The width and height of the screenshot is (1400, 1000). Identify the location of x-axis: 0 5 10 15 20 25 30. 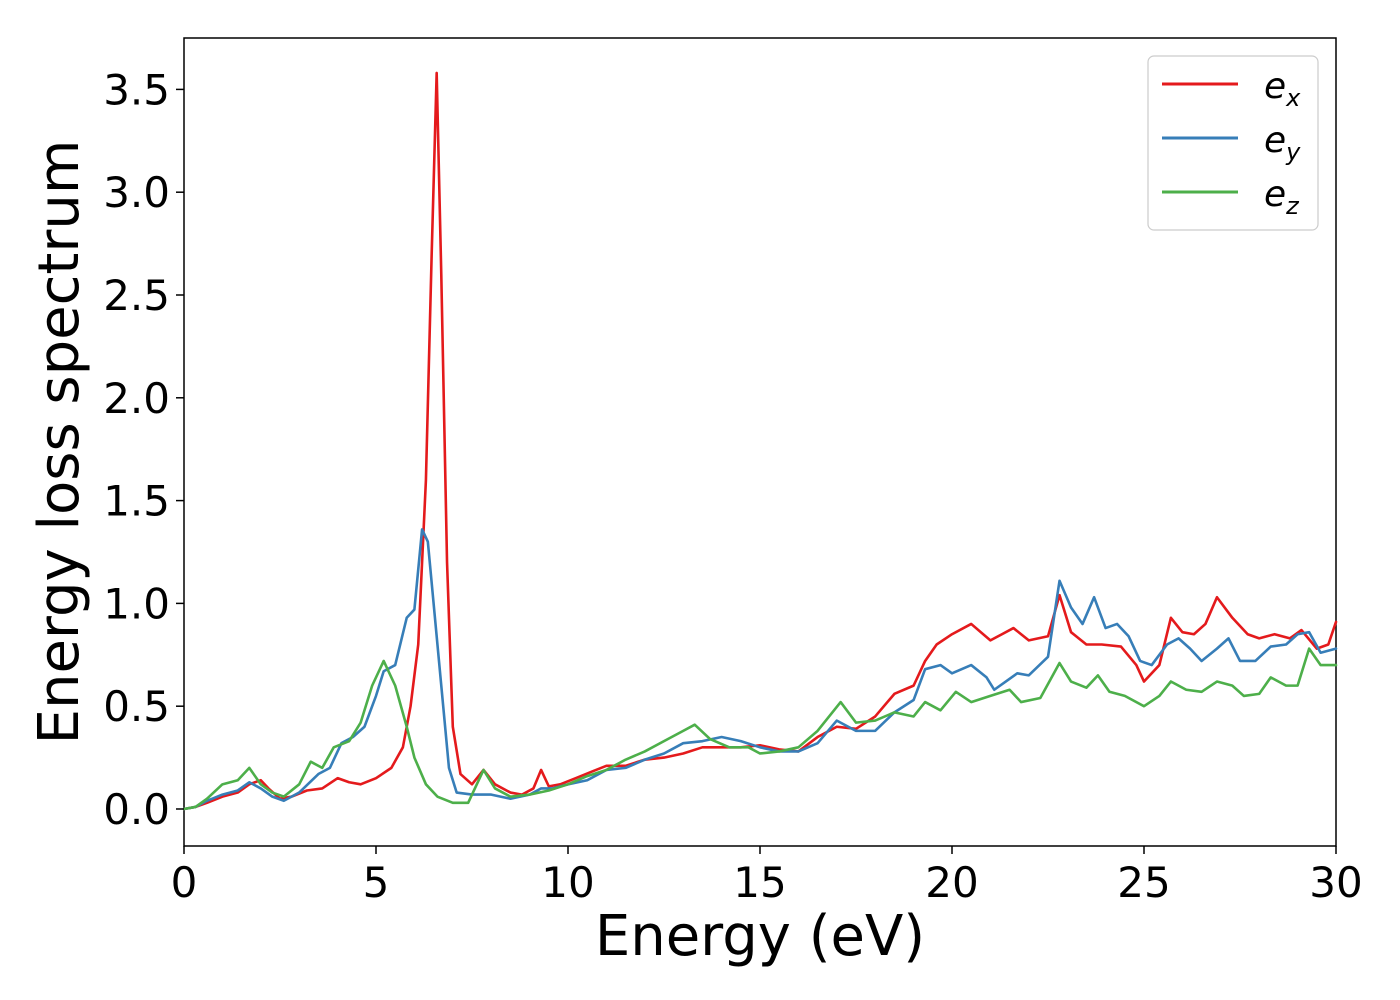
(767, 876).